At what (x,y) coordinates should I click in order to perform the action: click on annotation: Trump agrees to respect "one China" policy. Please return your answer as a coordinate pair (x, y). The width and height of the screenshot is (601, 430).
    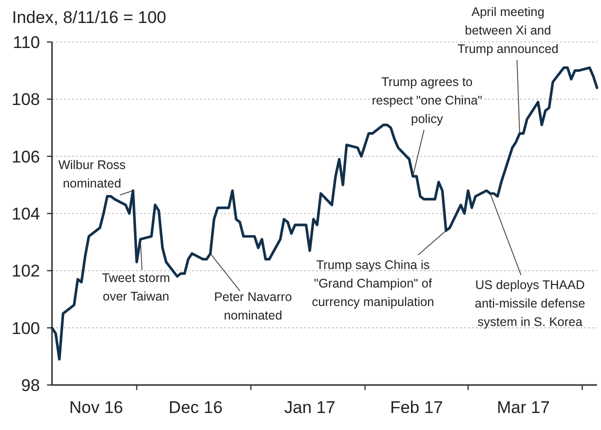
    Looking at the image, I should click on (427, 100).